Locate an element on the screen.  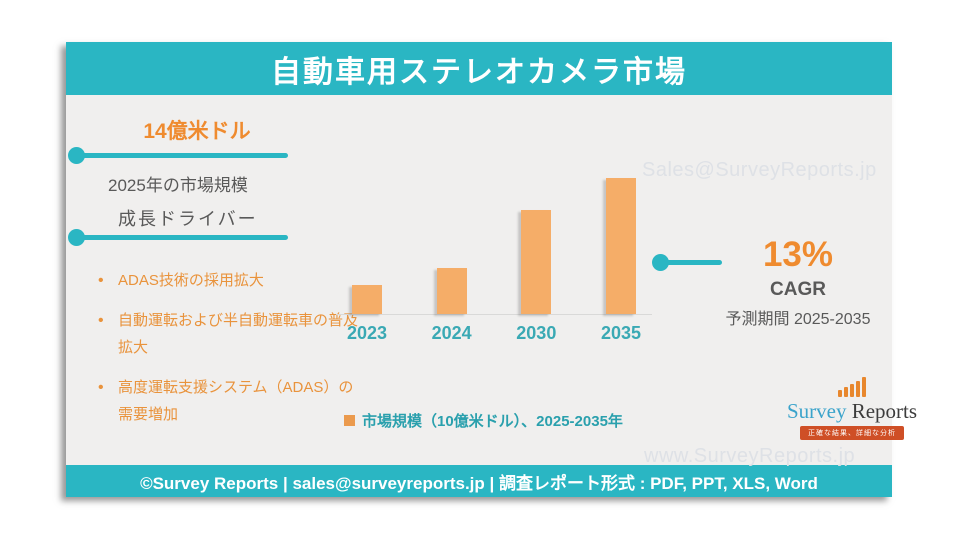
drivers-heading: 成長ドライバー is located at coordinates (188, 219).